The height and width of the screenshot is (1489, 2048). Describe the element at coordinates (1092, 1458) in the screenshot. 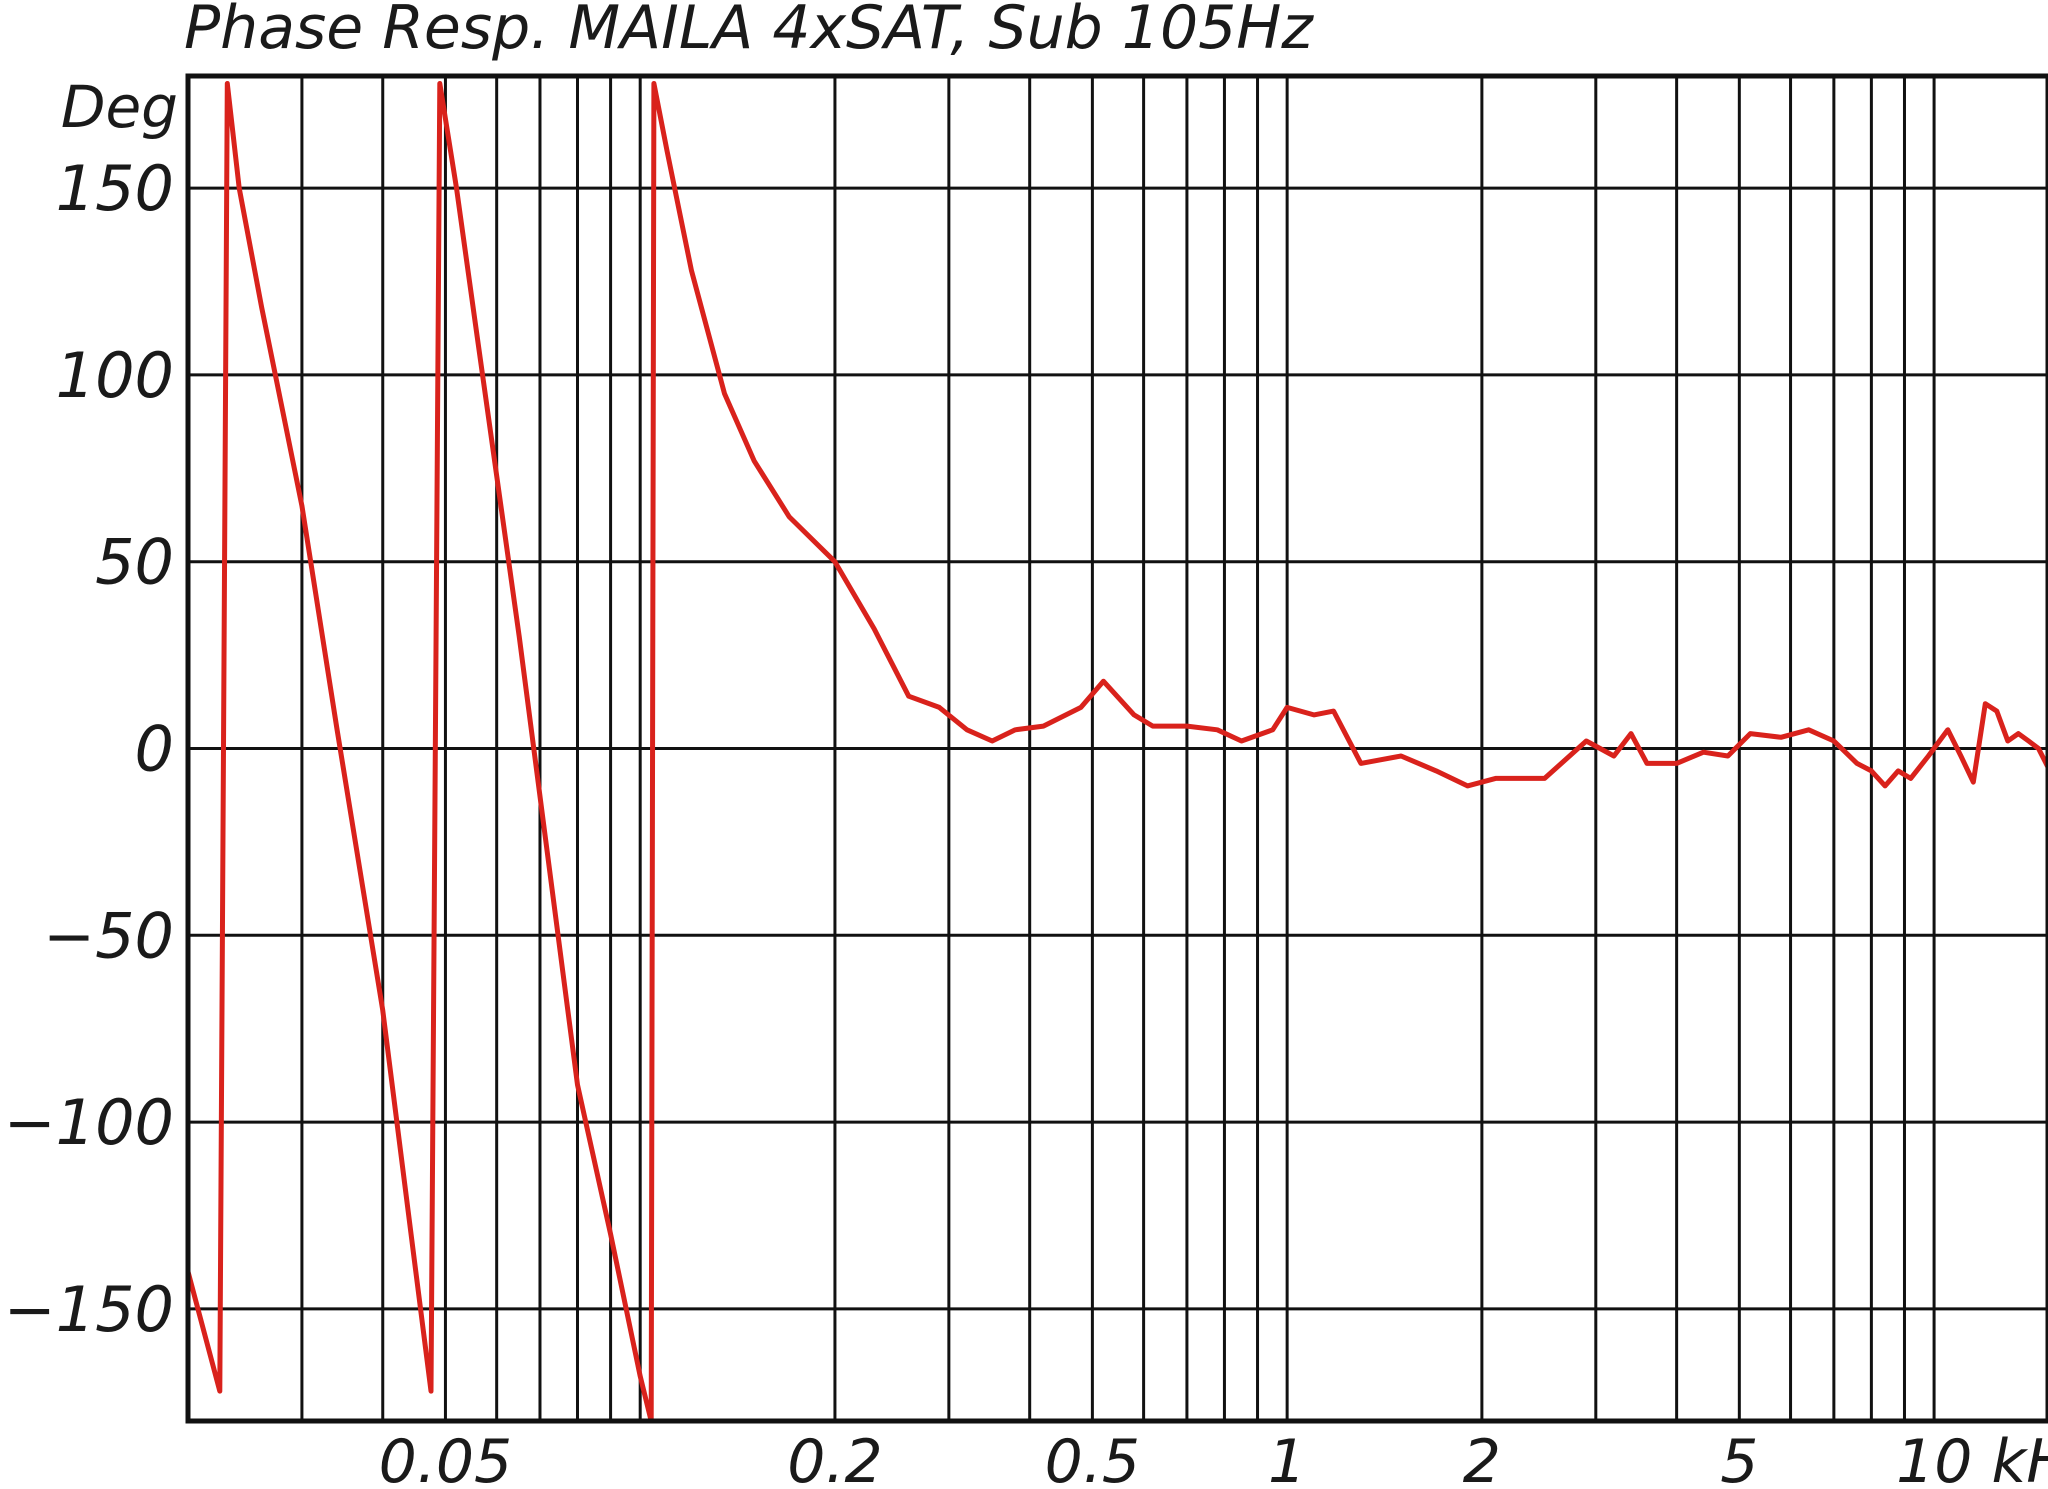

I see `x-tick-label: 0.5` at that location.